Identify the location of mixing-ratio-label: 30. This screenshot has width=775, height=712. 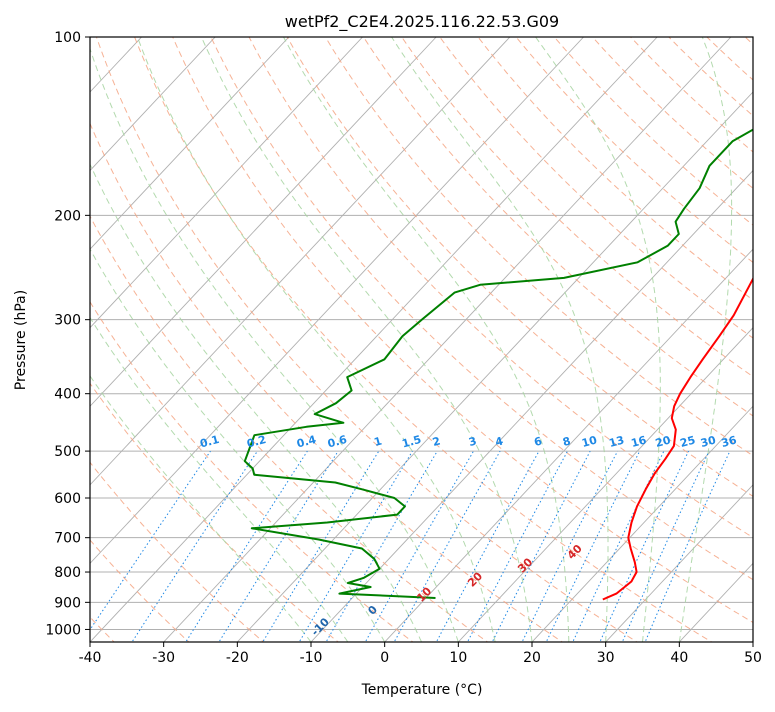
(708, 441).